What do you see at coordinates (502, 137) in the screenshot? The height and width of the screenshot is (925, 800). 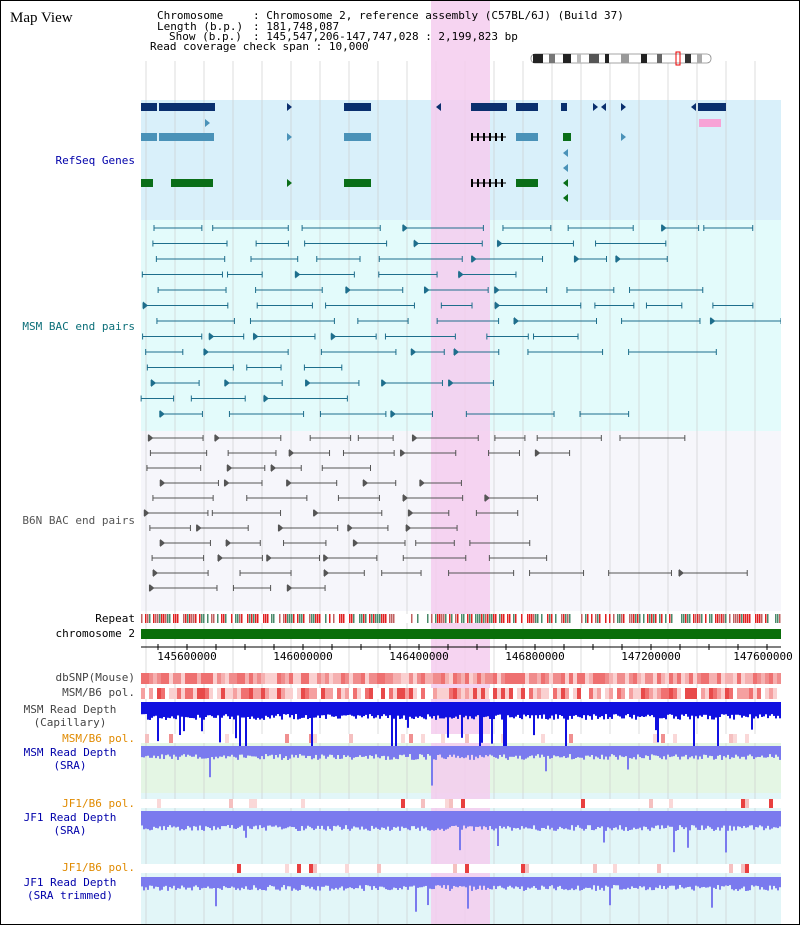 I see `gene-exon` at bounding box center [502, 137].